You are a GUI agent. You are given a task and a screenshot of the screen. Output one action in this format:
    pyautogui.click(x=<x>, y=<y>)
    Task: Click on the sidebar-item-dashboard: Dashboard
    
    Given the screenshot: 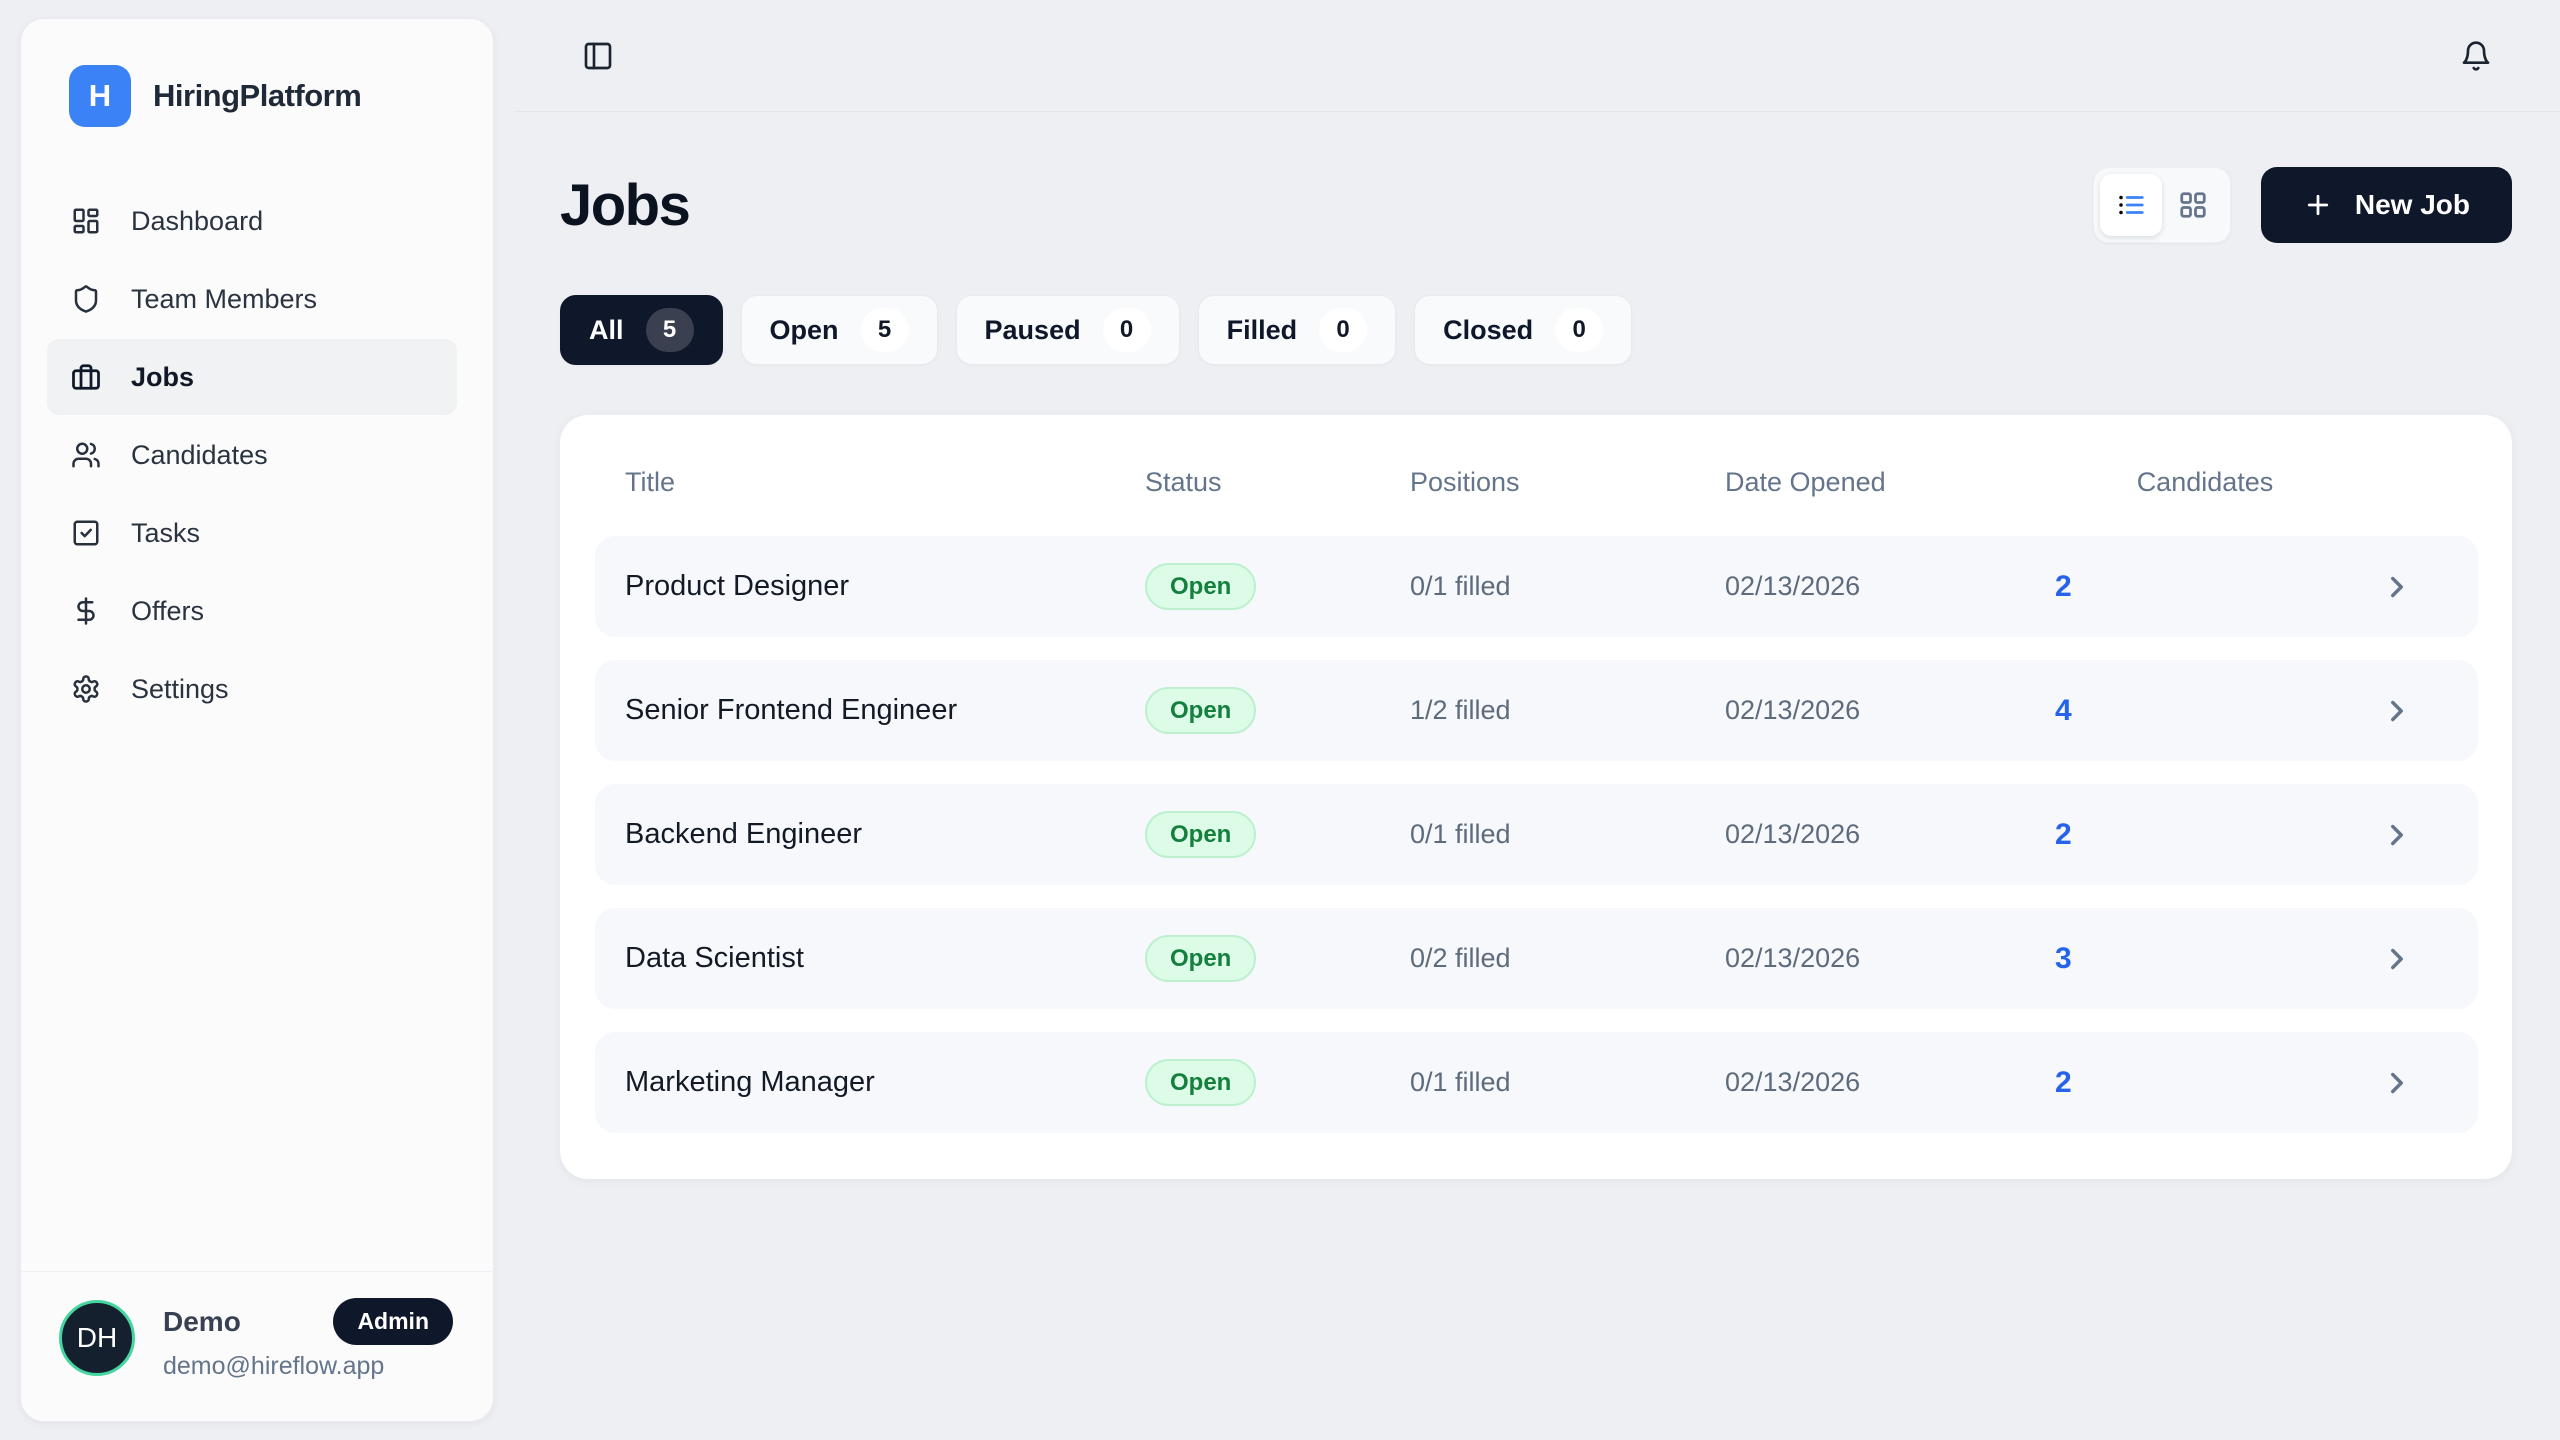 What is the action you would take?
    pyautogui.click(x=252, y=221)
    